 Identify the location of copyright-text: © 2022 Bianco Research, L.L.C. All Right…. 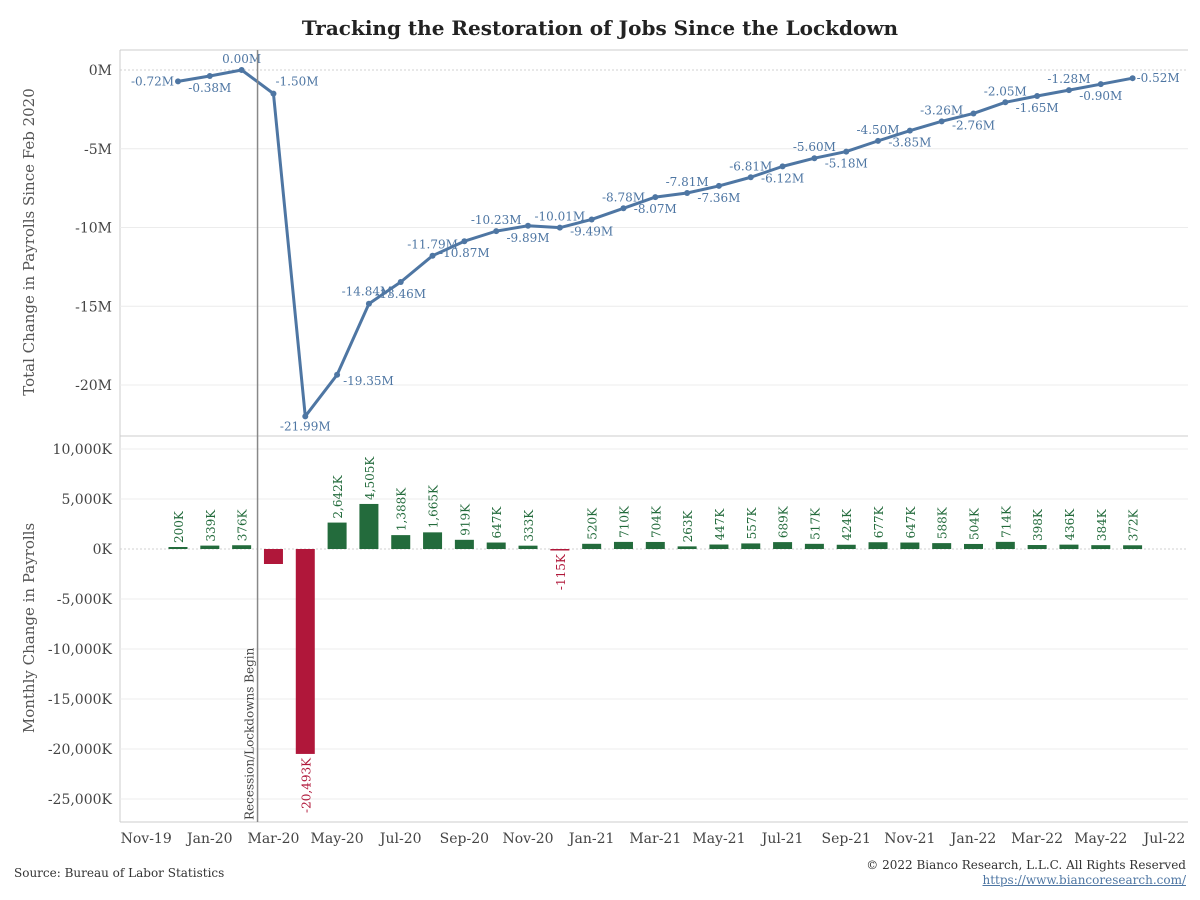
(1026, 865).